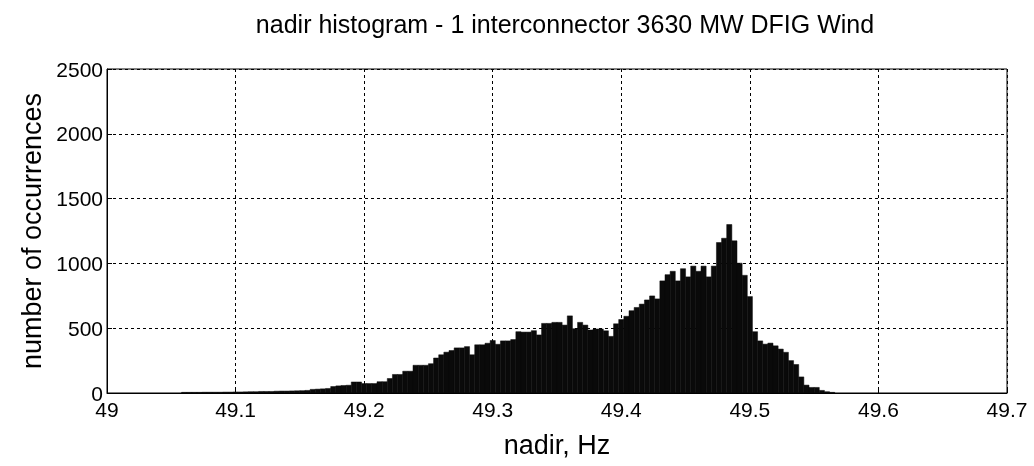  Describe the element at coordinates (364, 409) in the screenshot. I see `x-tick-label: 49.2` at that location.